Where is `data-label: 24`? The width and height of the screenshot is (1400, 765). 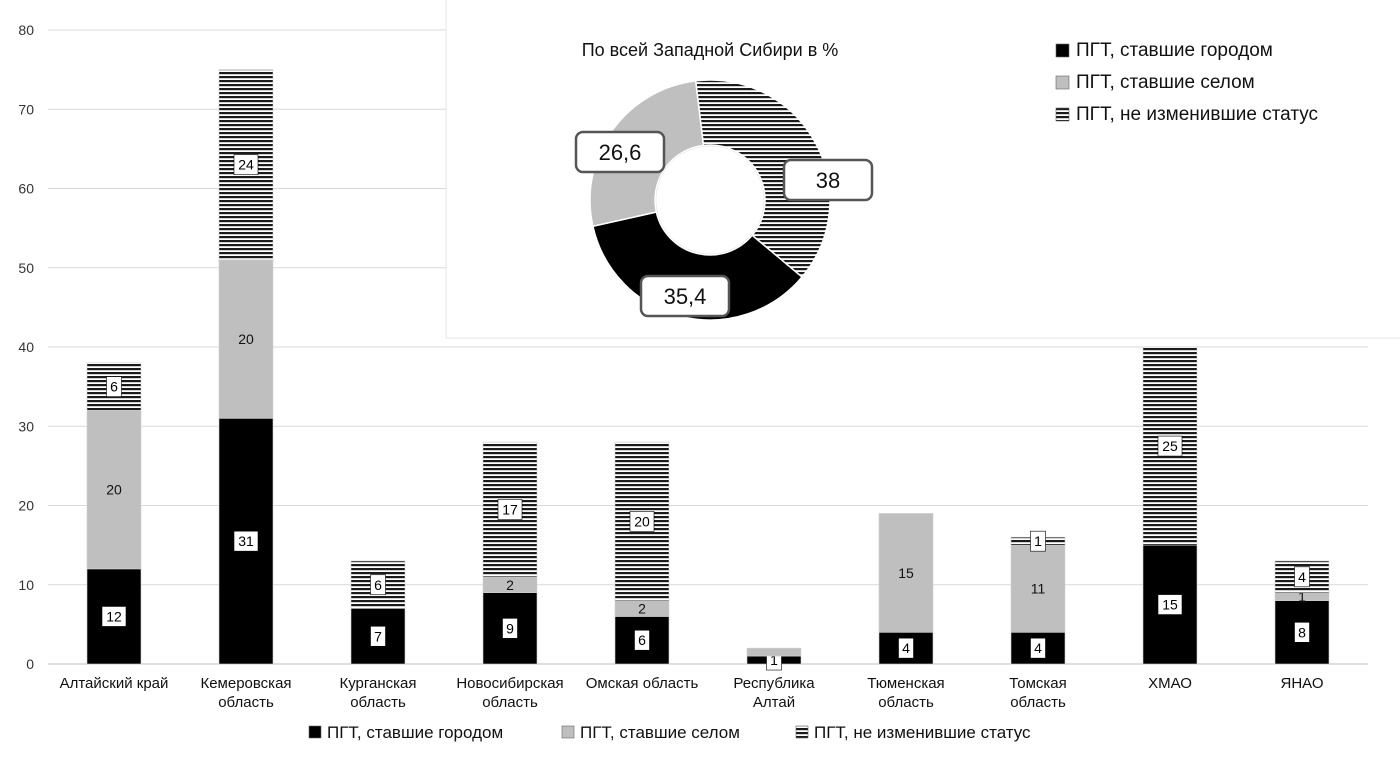 data-label: 24 is located at coordinates (246, 165).